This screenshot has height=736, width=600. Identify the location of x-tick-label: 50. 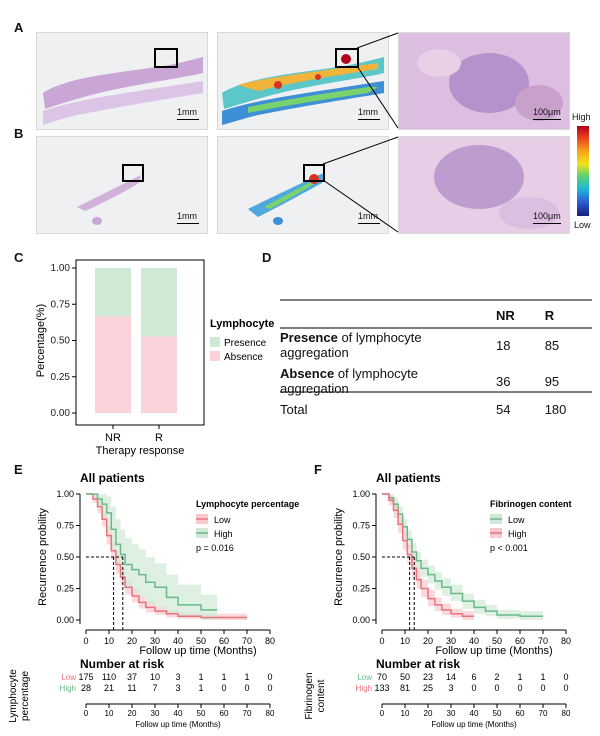
(201, 641).